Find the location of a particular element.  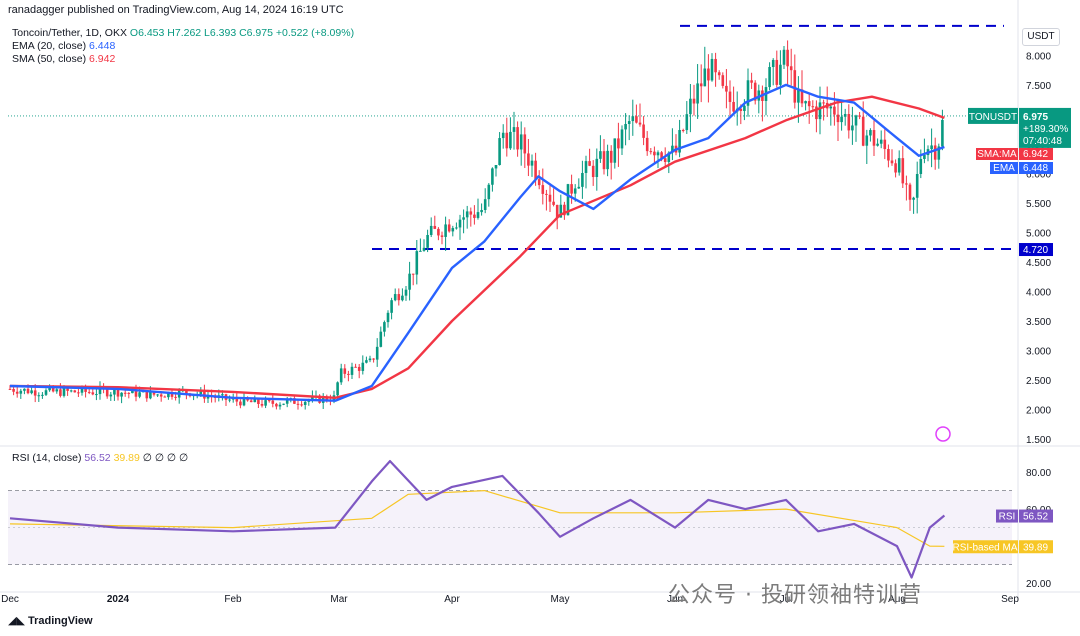

rsi-legend-label: RSI (14, close) is located at coordinates (47, 458).